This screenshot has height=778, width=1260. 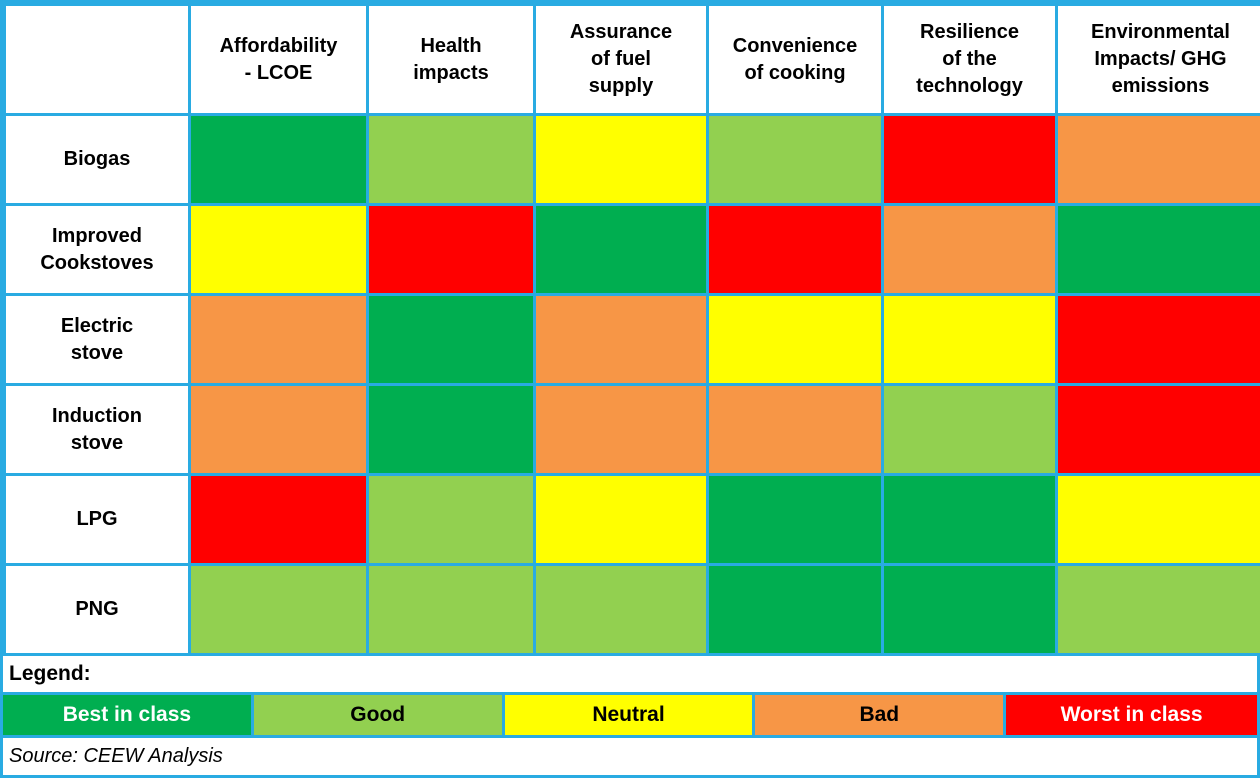 I want to click on table-row-biogas: Biogas, so click(x=631, y=159).